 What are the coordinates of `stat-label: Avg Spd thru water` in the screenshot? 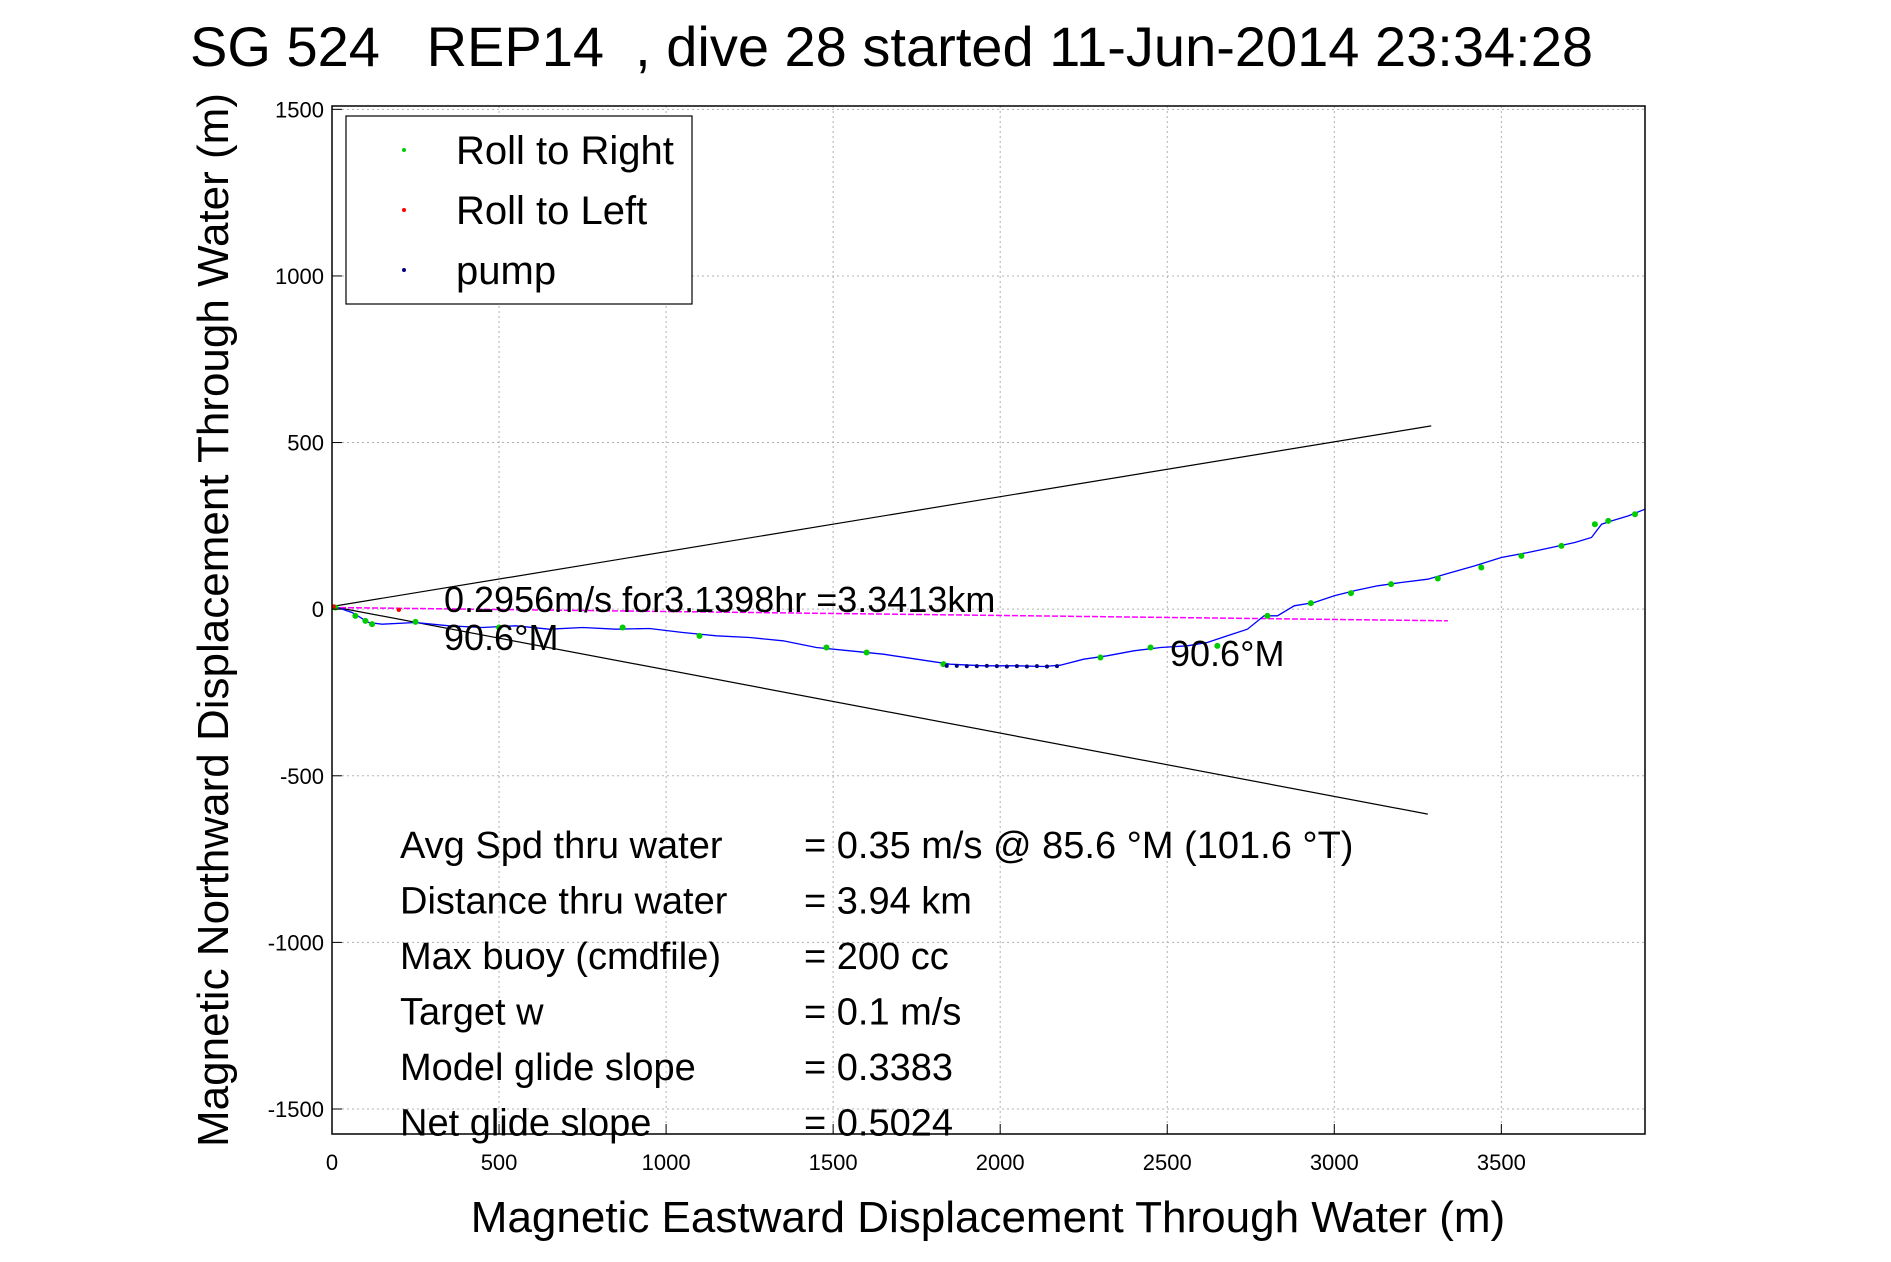 It's located at (561, 846).